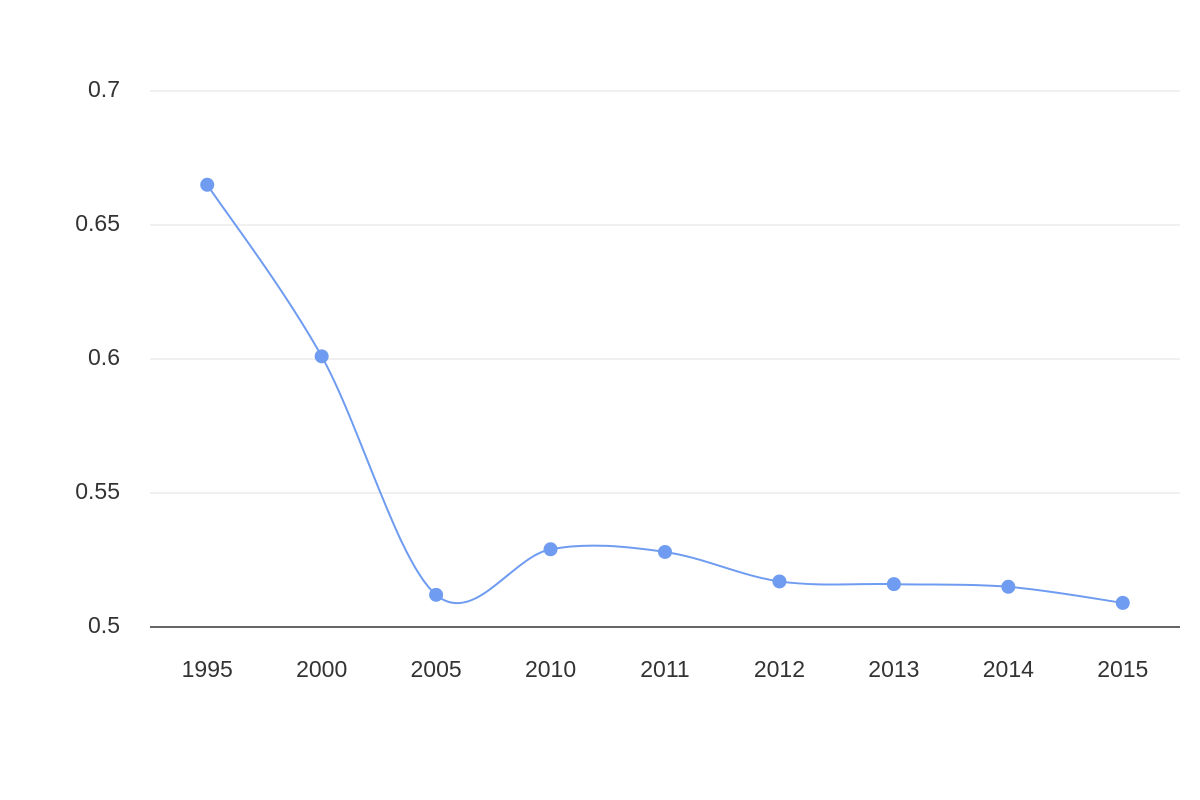  I want to click on x-tick-label: 2013, so click(893, 669).